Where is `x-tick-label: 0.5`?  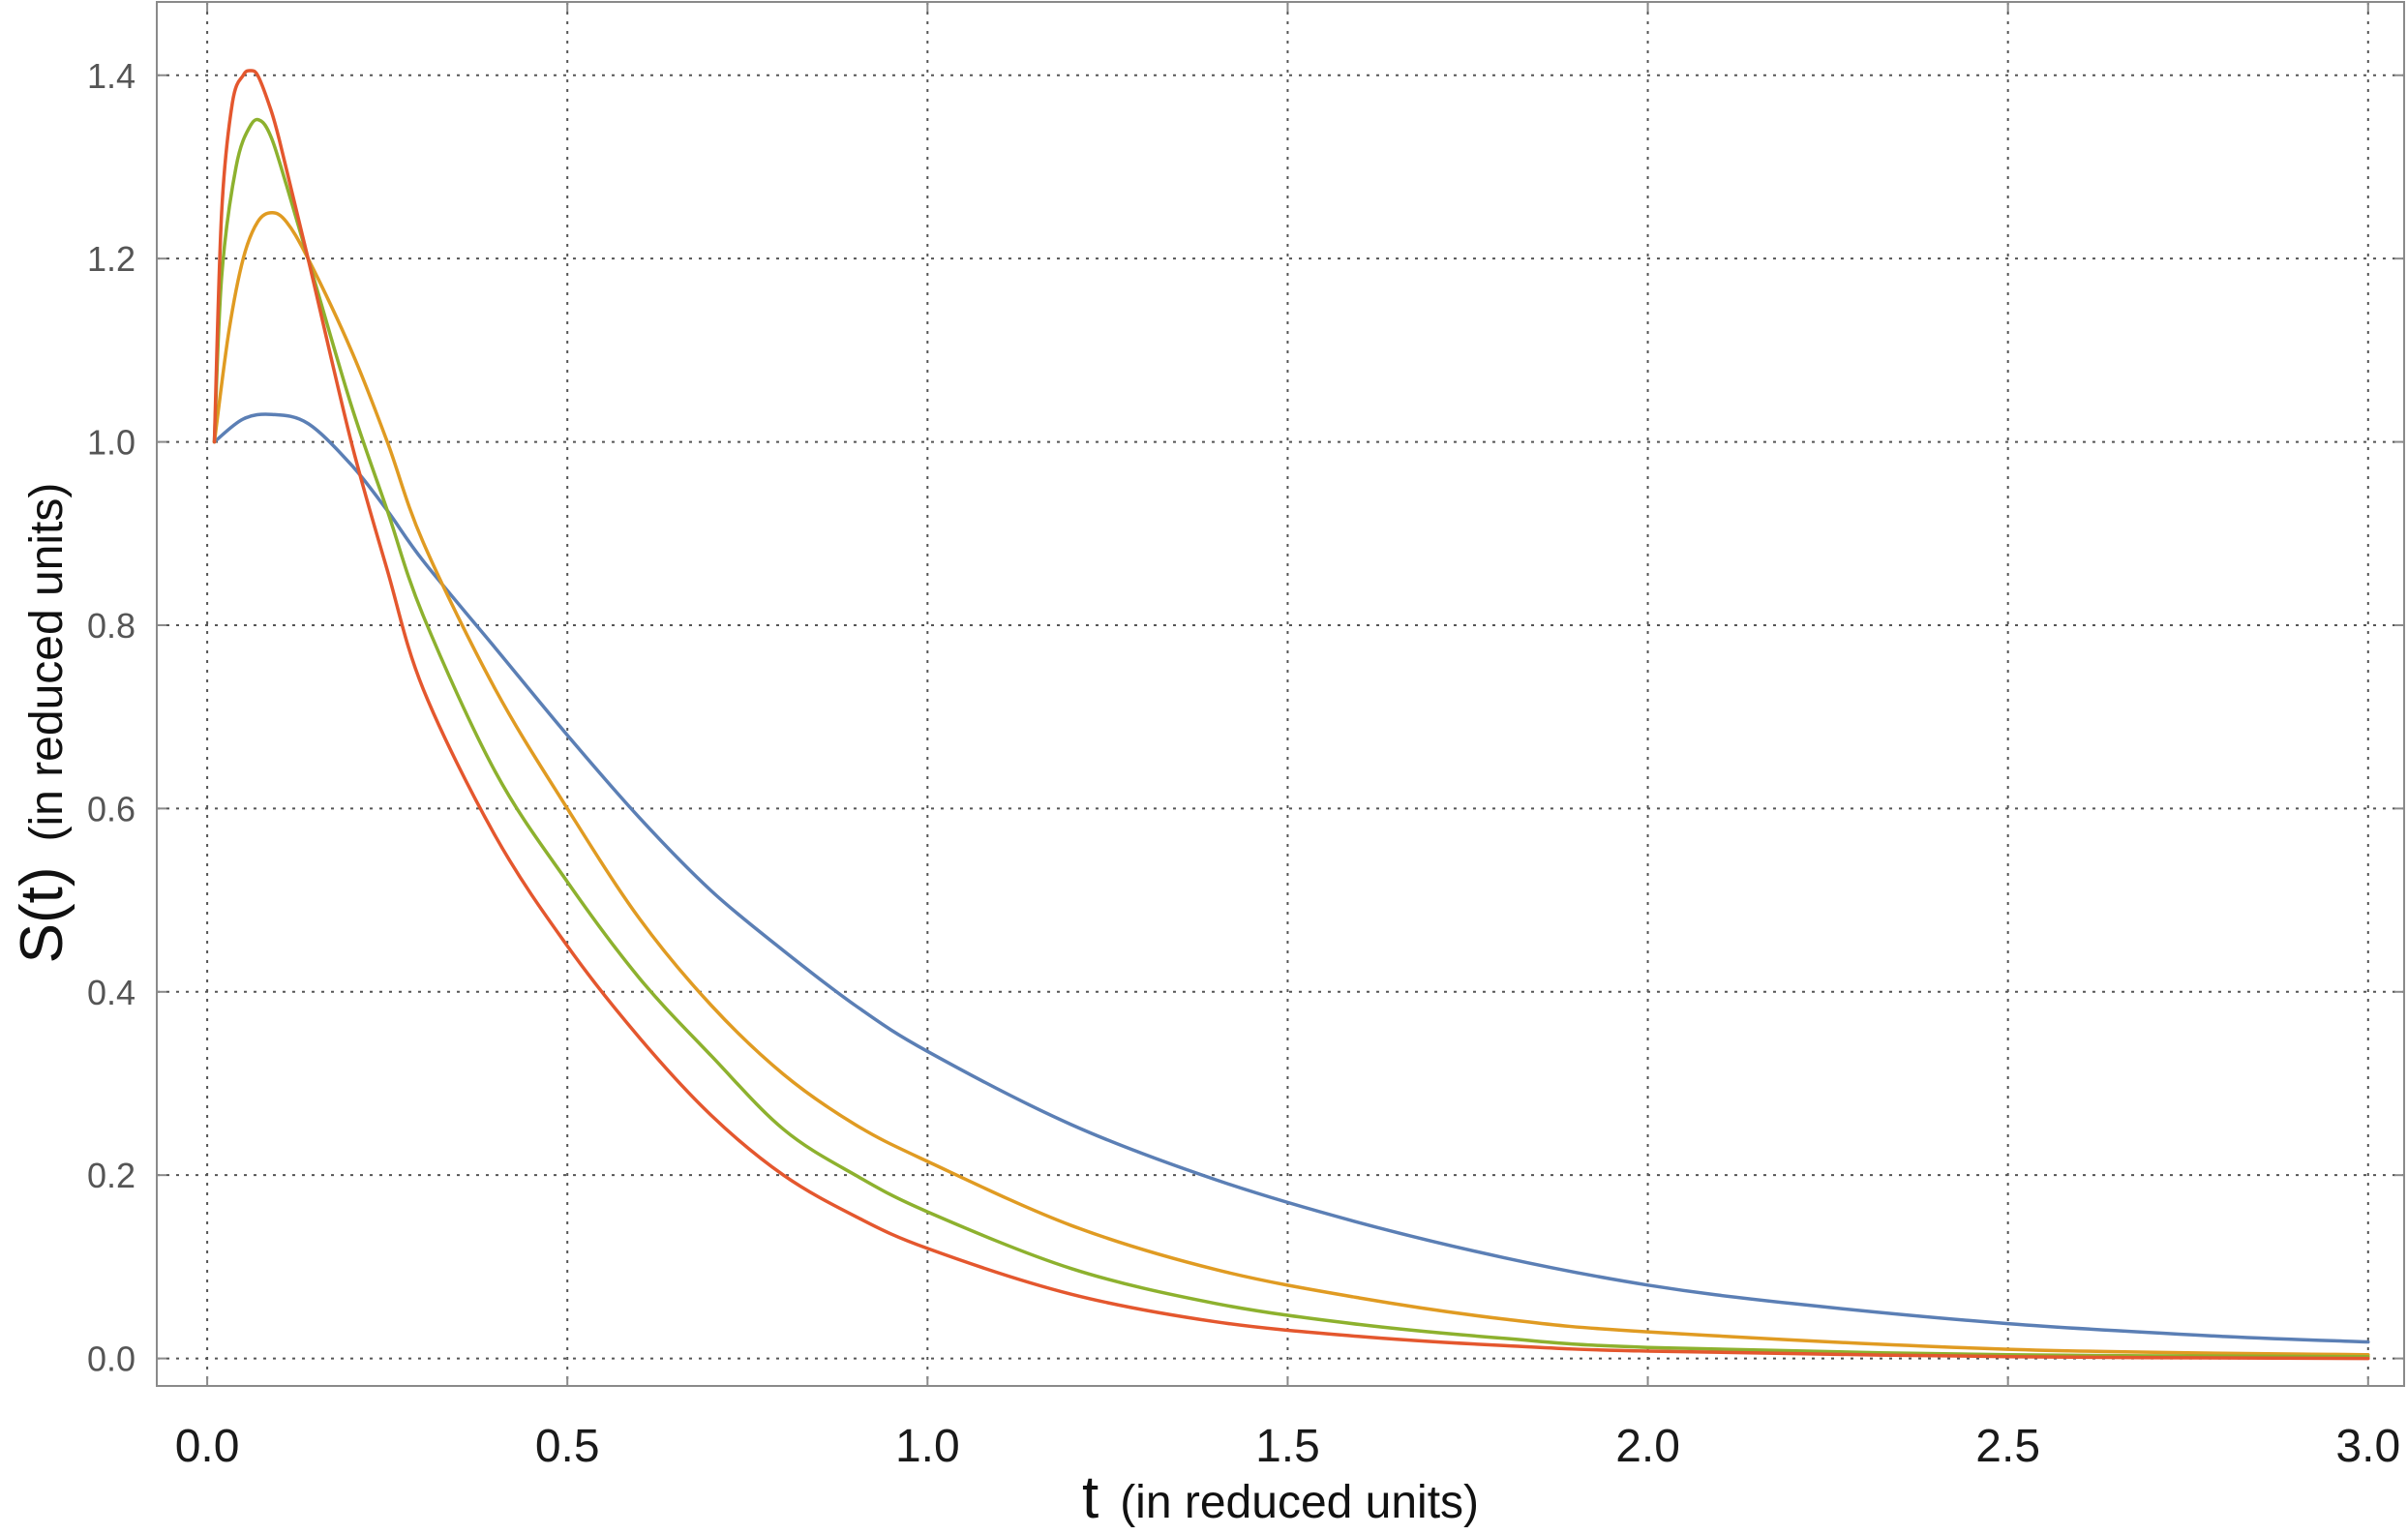
x-tick-label: 0.5 is located at coordinates (567, 1446).